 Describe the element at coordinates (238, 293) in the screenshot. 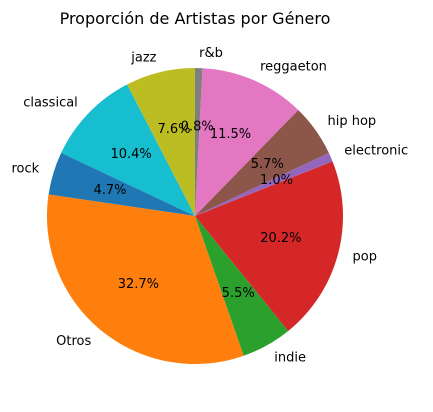

I see `slice-percent-indie: 5.5%` at that location.